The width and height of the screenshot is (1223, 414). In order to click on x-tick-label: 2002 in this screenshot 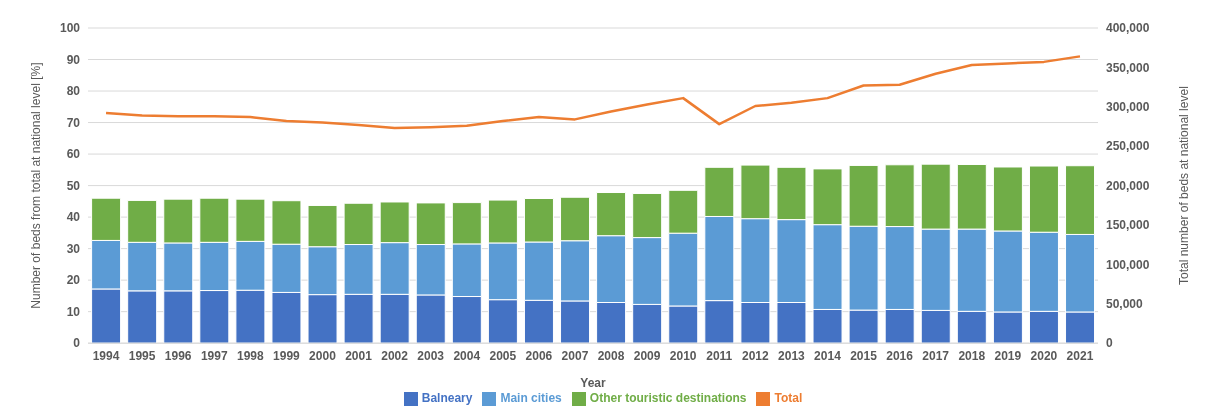, I will do `click(395, 355)`.